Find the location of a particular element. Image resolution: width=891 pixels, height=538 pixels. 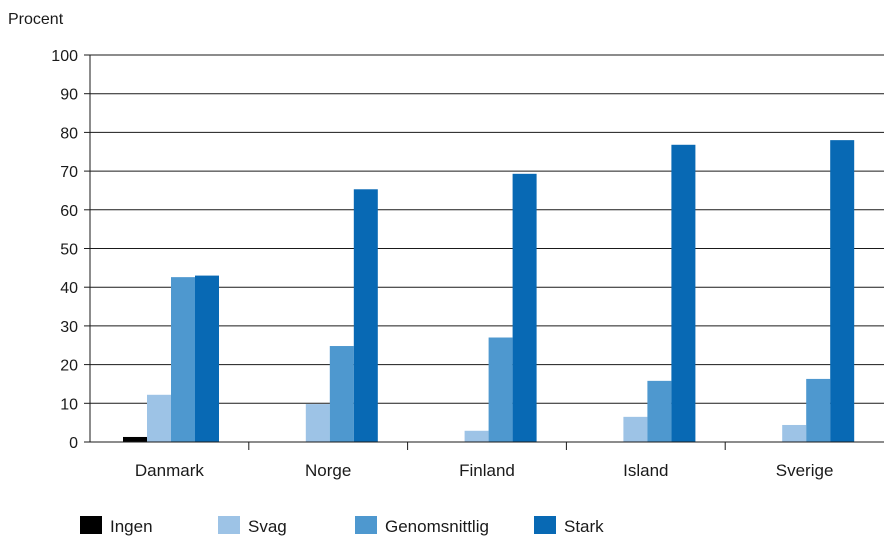

bar-finland-stark is located at coordinates (524, 307).